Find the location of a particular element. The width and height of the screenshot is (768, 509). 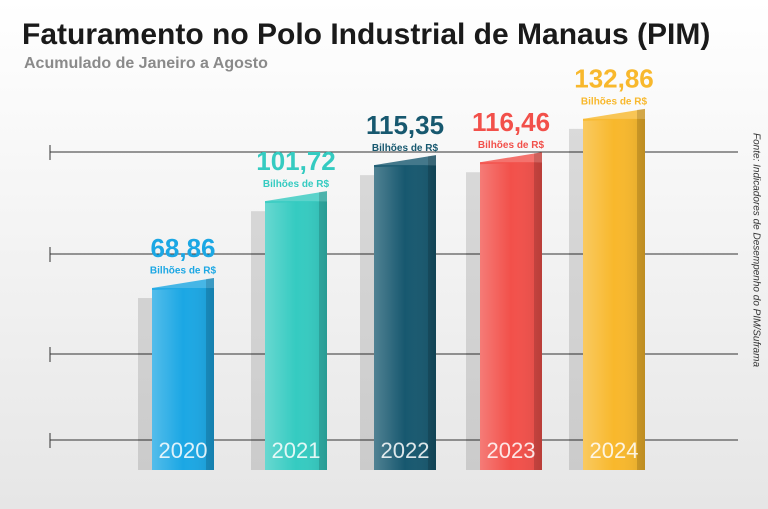

x-tick-label: 2024 is located at coordinates (614, 450).